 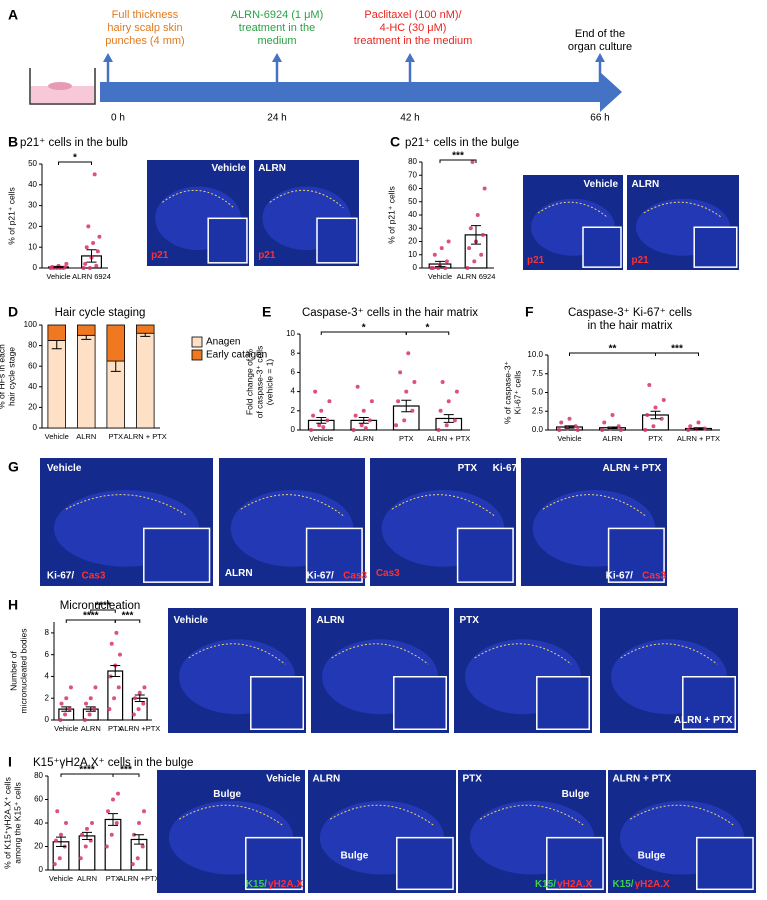 I want to click on y-tick-label: 5.0, so click(x=538, y=392).